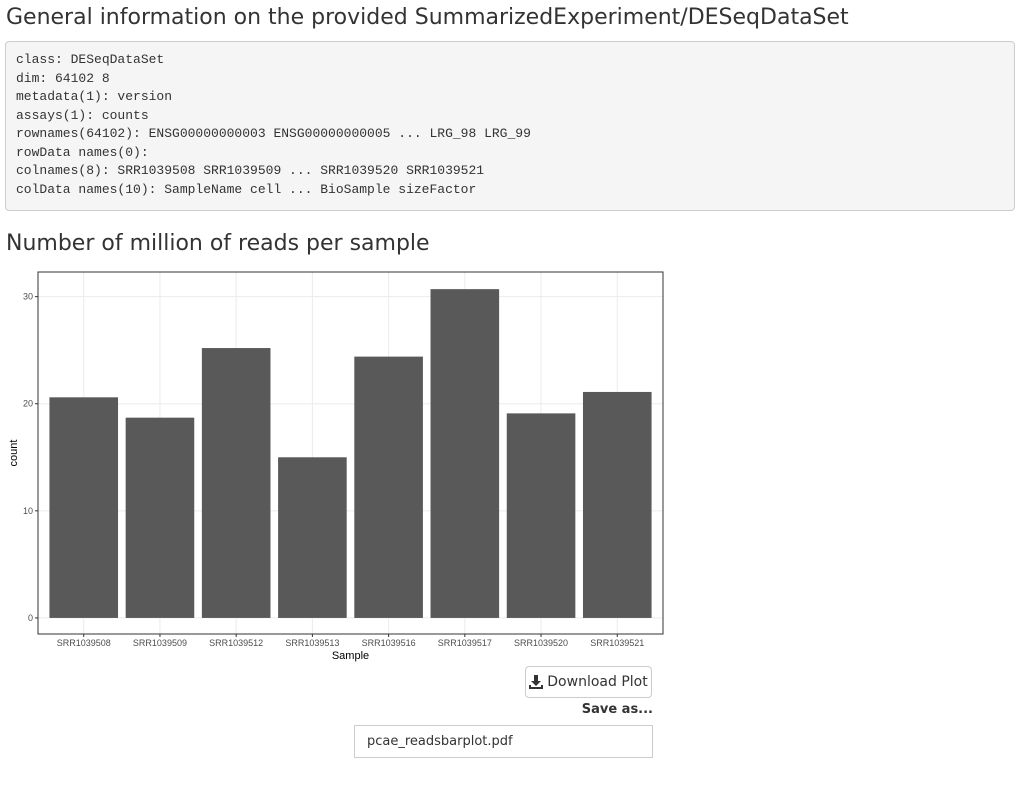 The height and width of the screenshot is (787, 1021). I want to click on x-axis-label: Sample, so click(350, 656).